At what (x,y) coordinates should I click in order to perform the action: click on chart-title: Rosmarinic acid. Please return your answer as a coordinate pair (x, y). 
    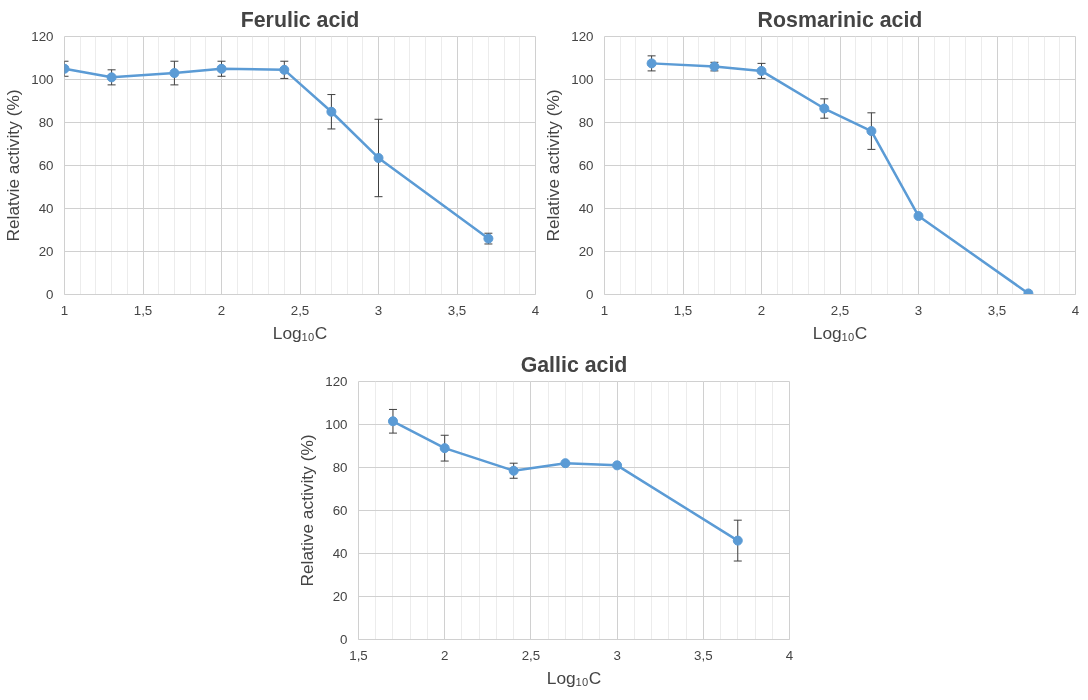
    Looking at the image, I should click on (840, 19).